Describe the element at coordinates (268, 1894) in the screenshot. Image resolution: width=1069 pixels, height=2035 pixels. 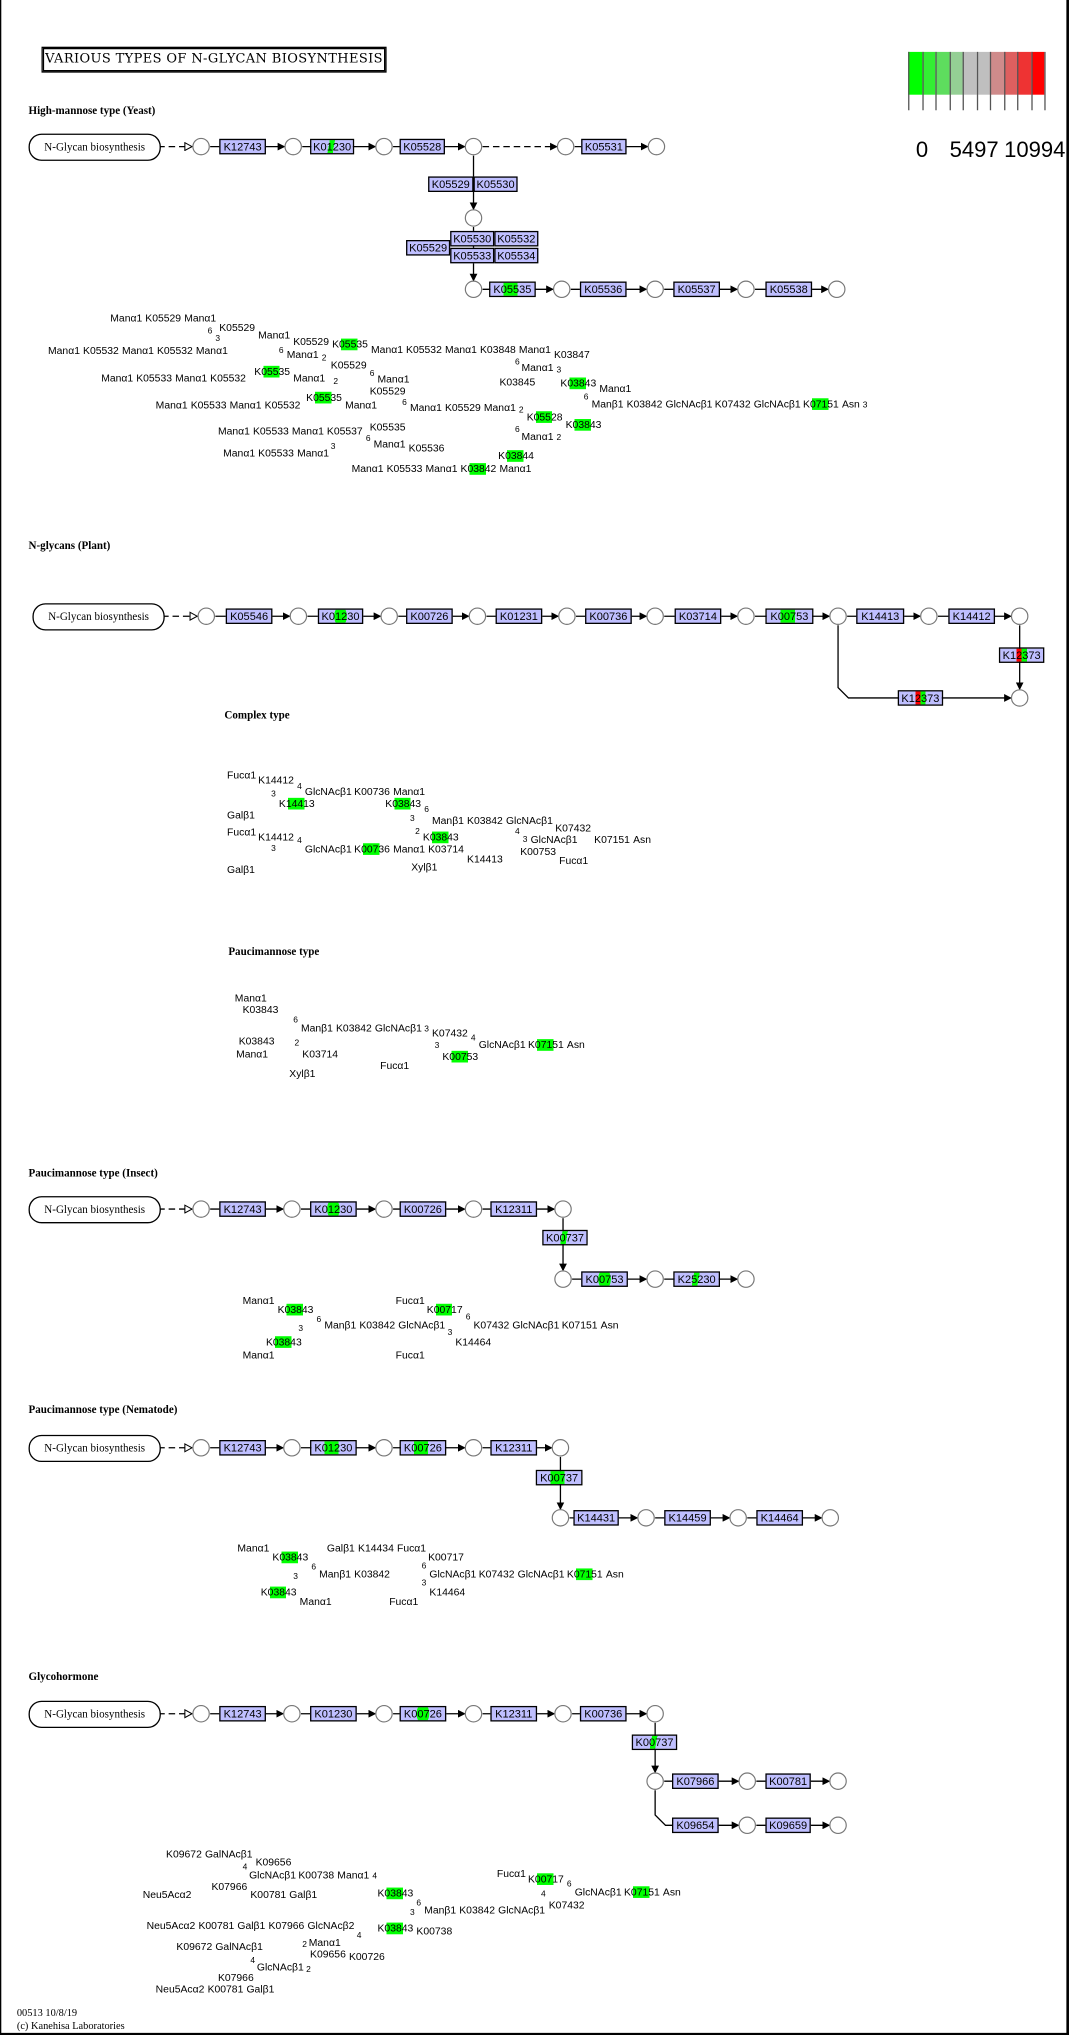
I see `glycan-enzyme-label: K00781` at that location.